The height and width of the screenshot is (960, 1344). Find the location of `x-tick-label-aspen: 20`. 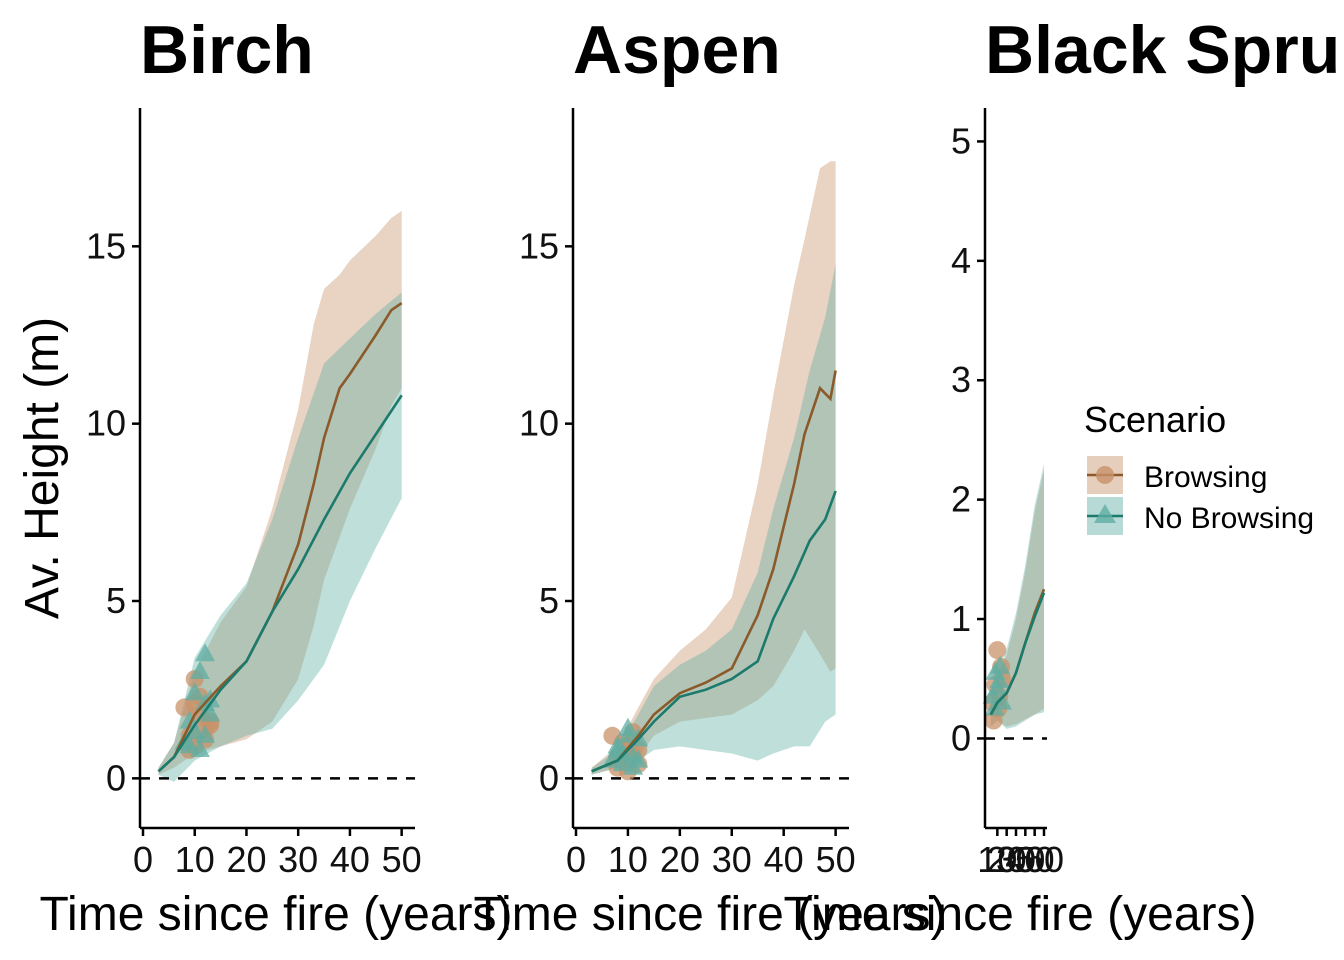

x-tick-label-aspen: 20 is located at coordinates (680, 859).